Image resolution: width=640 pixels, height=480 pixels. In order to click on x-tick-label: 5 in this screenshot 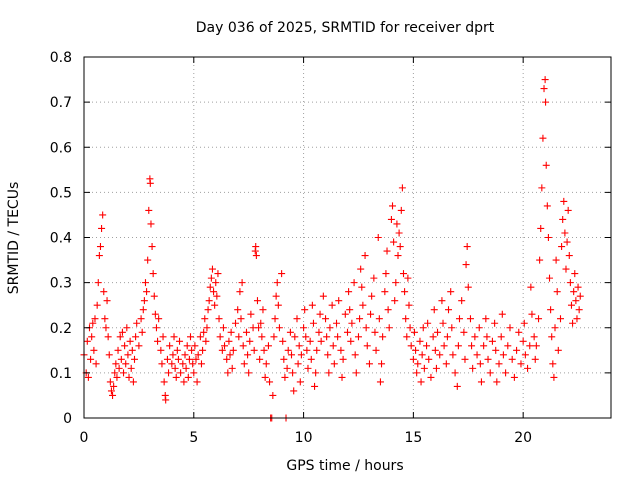, I will do `click(193, 438)`.